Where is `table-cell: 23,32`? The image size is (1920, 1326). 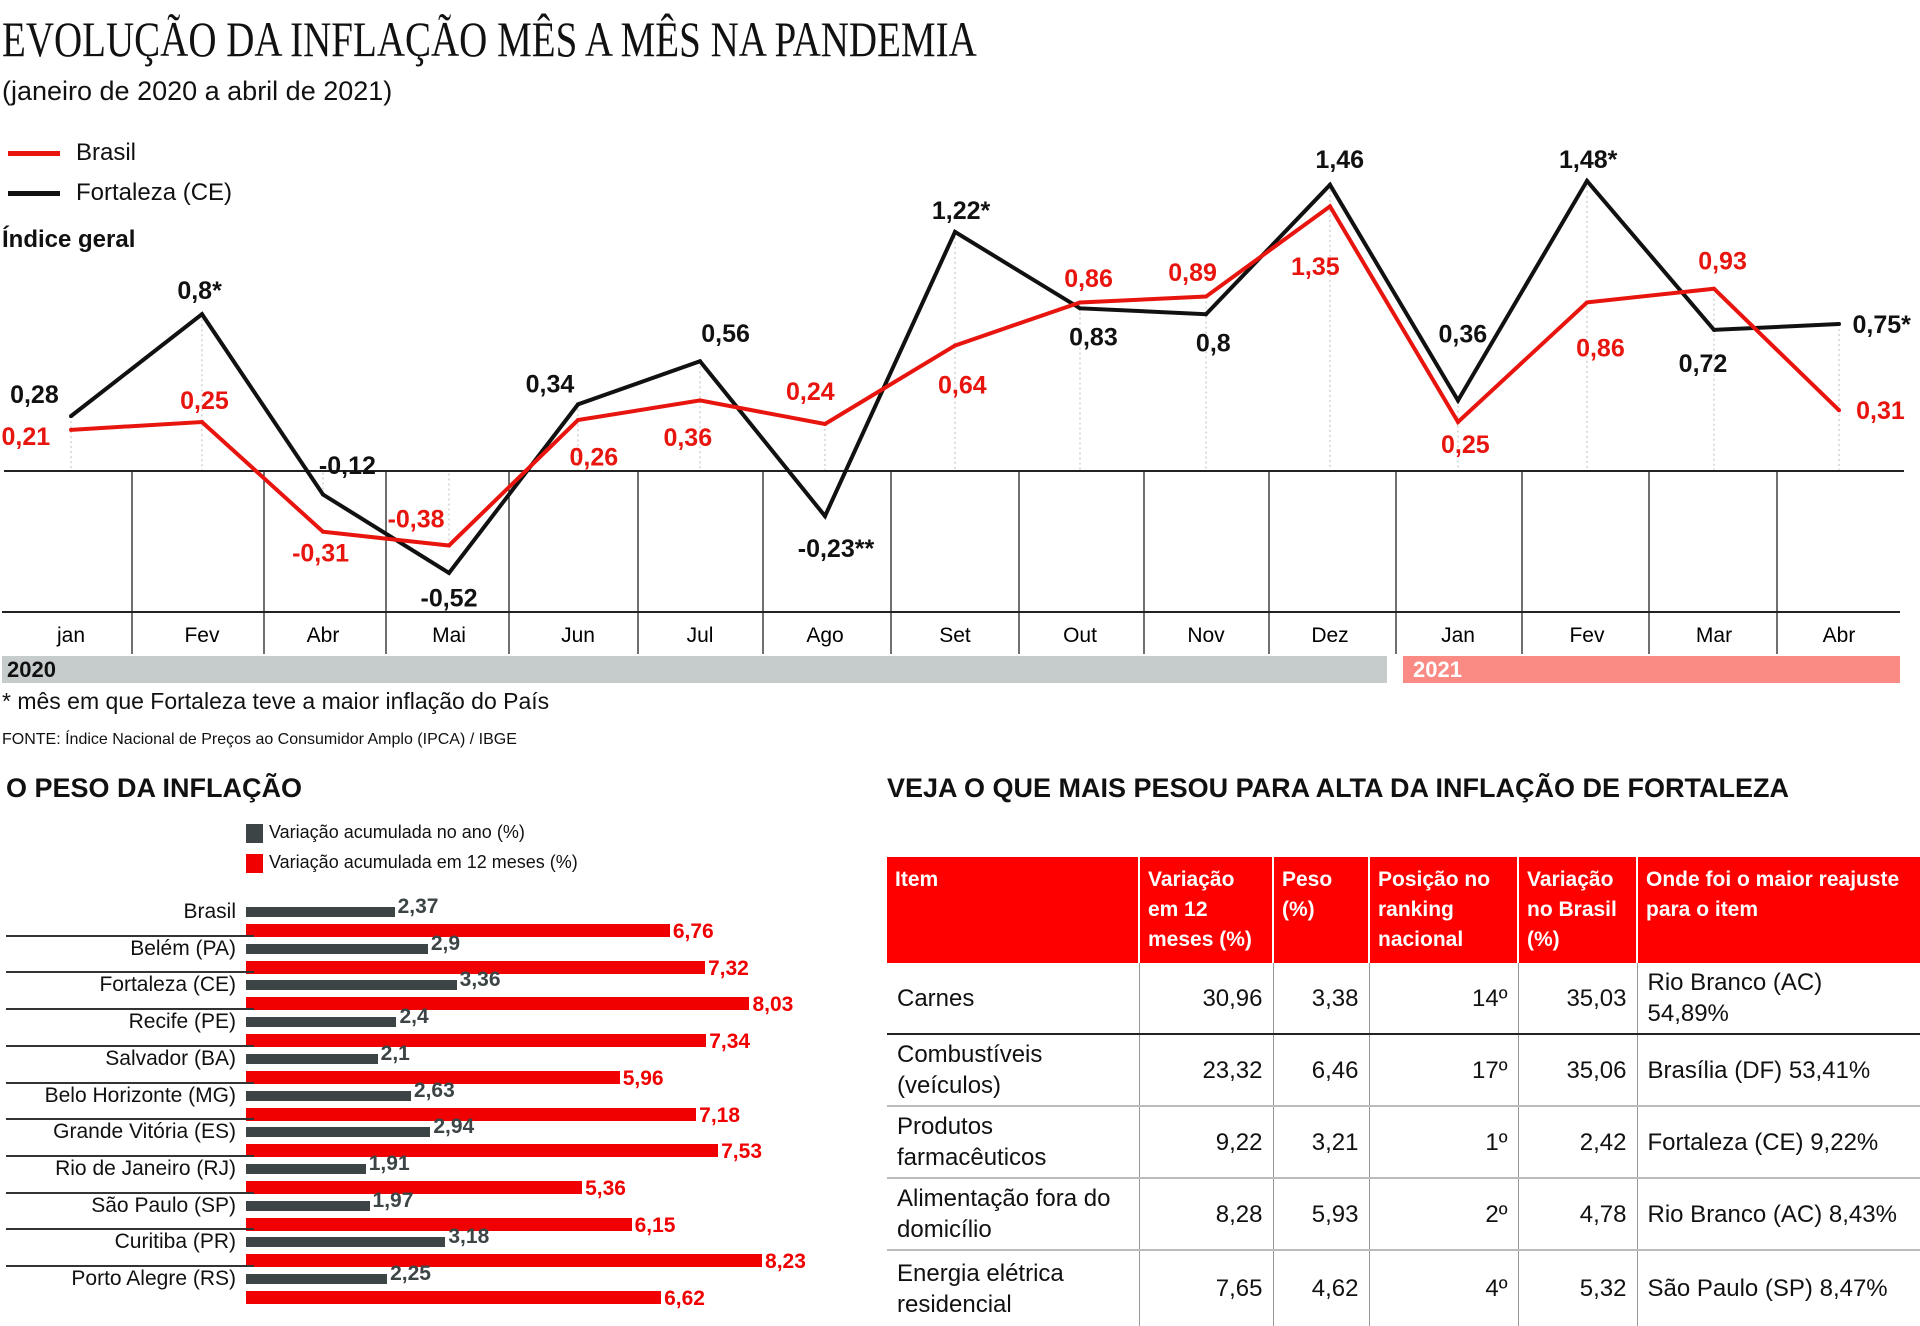
table-cell: 23,32 is located at coordinates (1205, 1069).